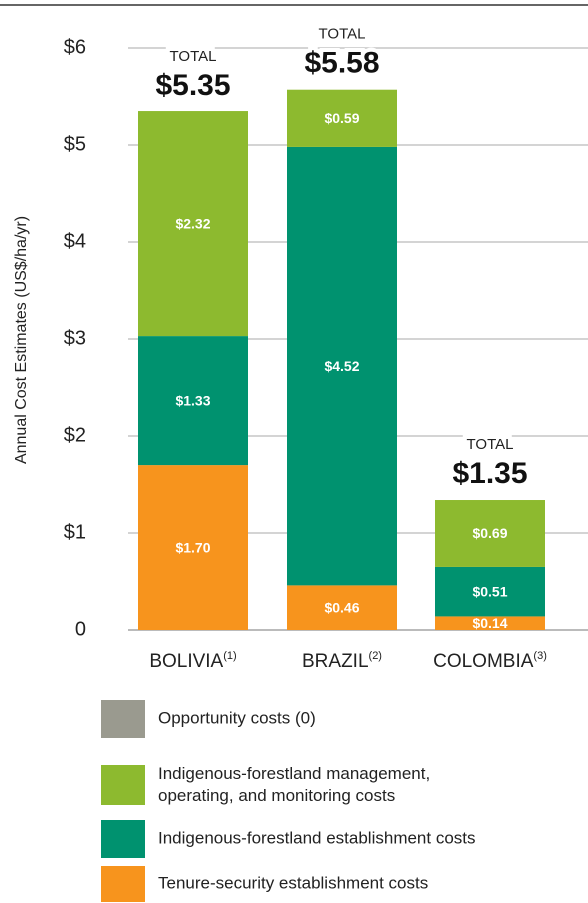 This screenshot has height=903, width=588. I want to click on segment-label: $0.69, so click(489, 533).